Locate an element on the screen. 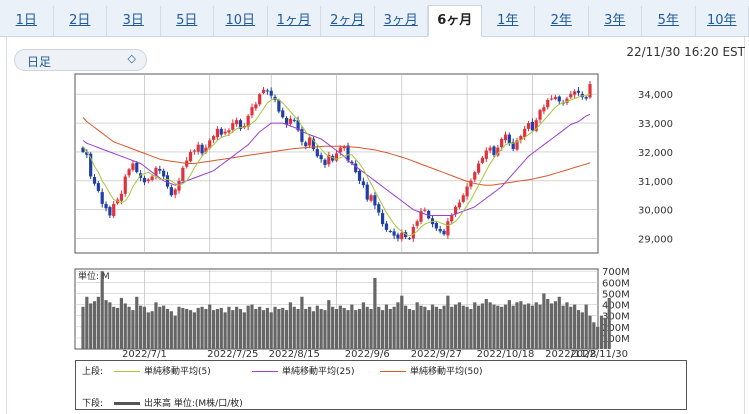  tab-13: 5年 is located at coordinates (669, 21).